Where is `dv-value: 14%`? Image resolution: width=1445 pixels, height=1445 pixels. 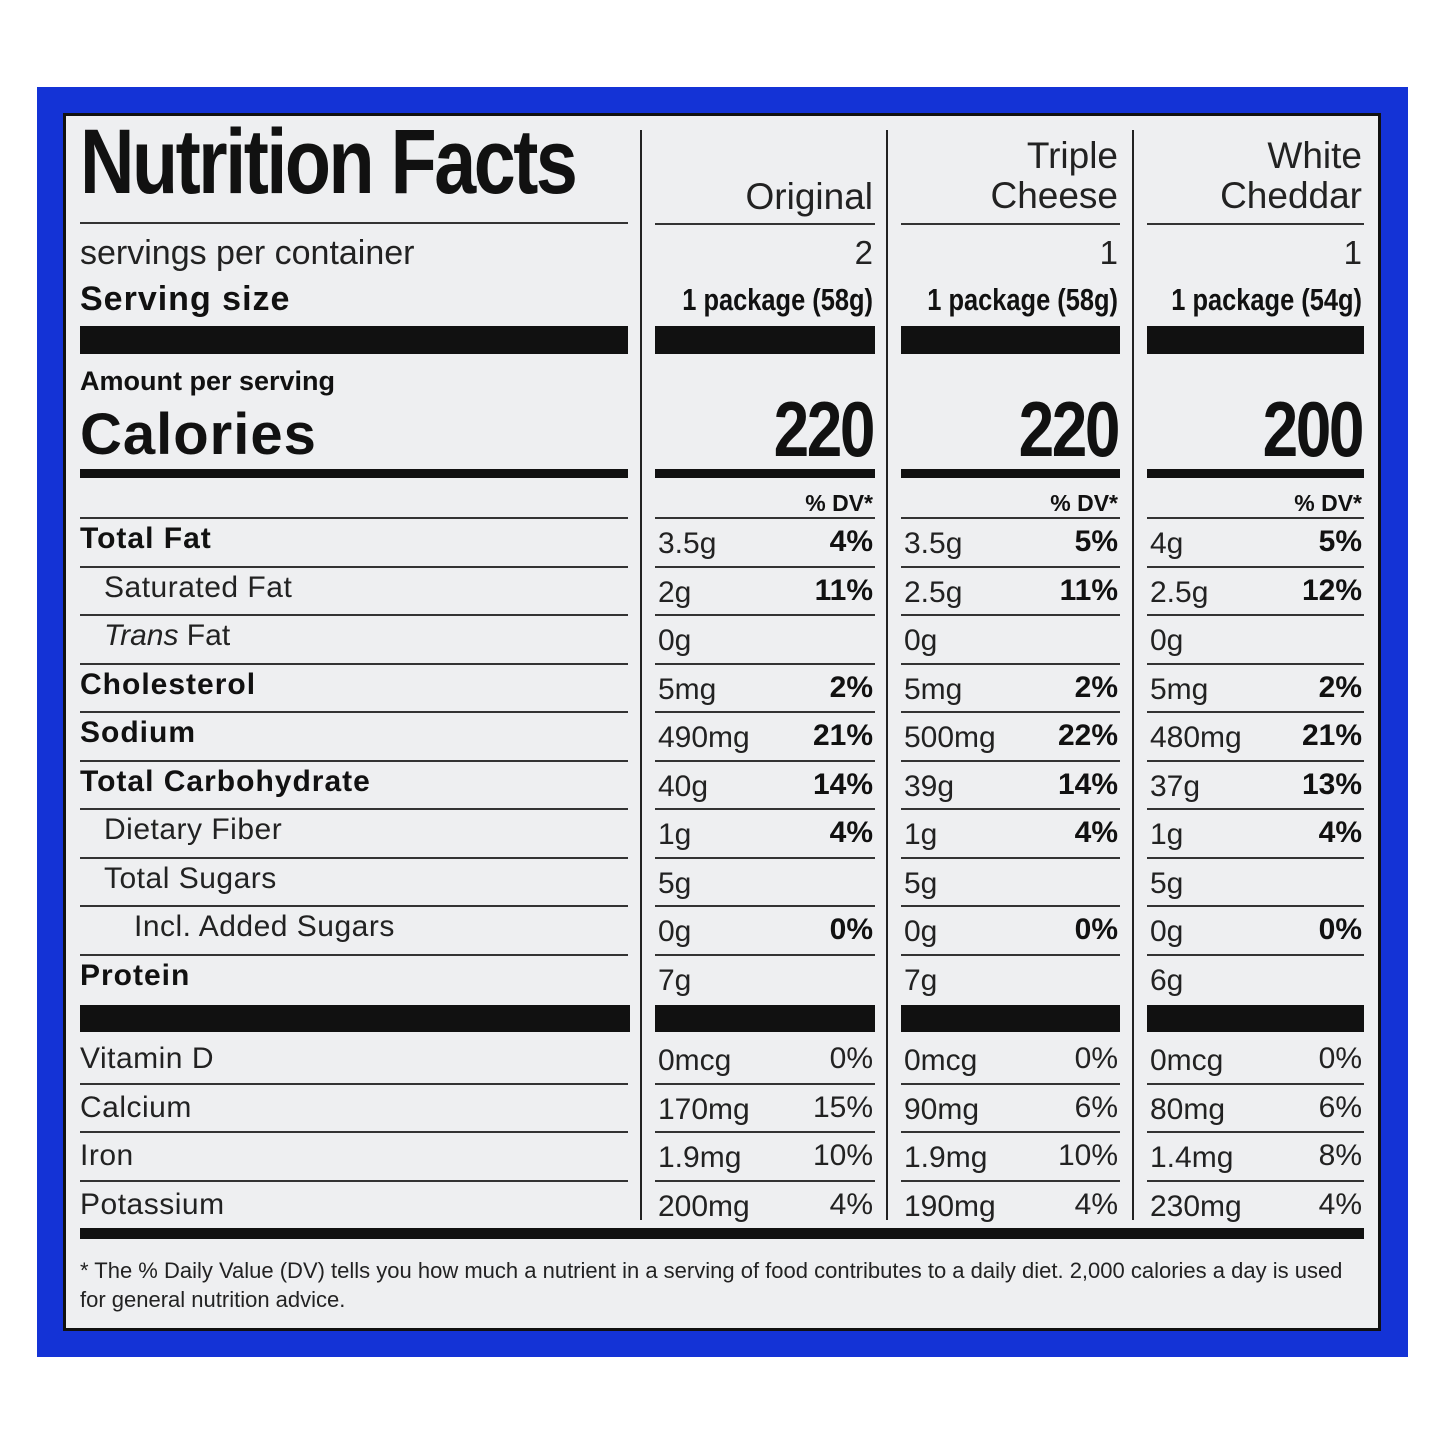
dv-value: 14% is located at coordinates (1087, 784).